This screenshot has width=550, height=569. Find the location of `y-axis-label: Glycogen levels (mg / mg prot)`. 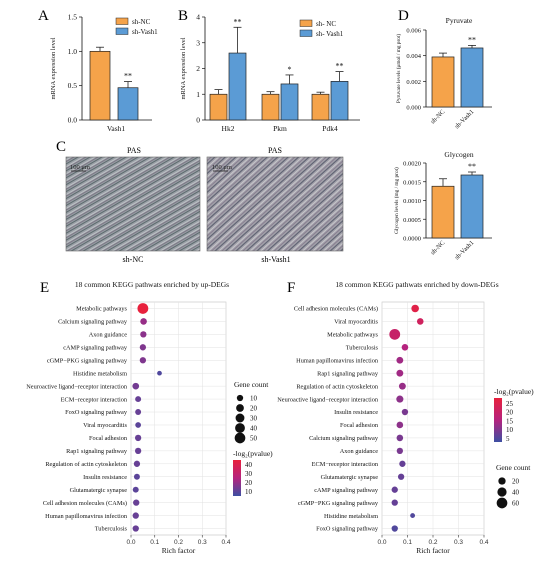

y-axis-label: Glycogen levels (mg / mg prot) is located at coordinates (396, 200).